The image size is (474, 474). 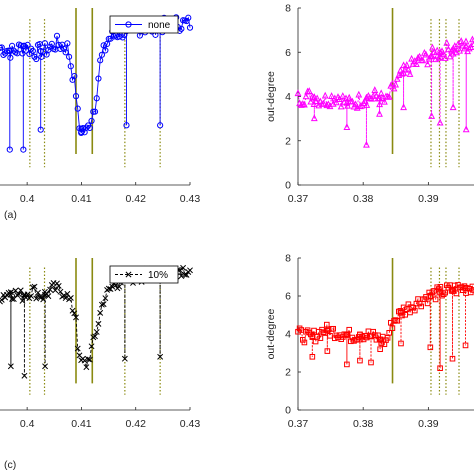 What do you see at coordinates (10, 215) in the screenshot?
I see `panel-label-a: (a)` at bounding box center [10, 215].